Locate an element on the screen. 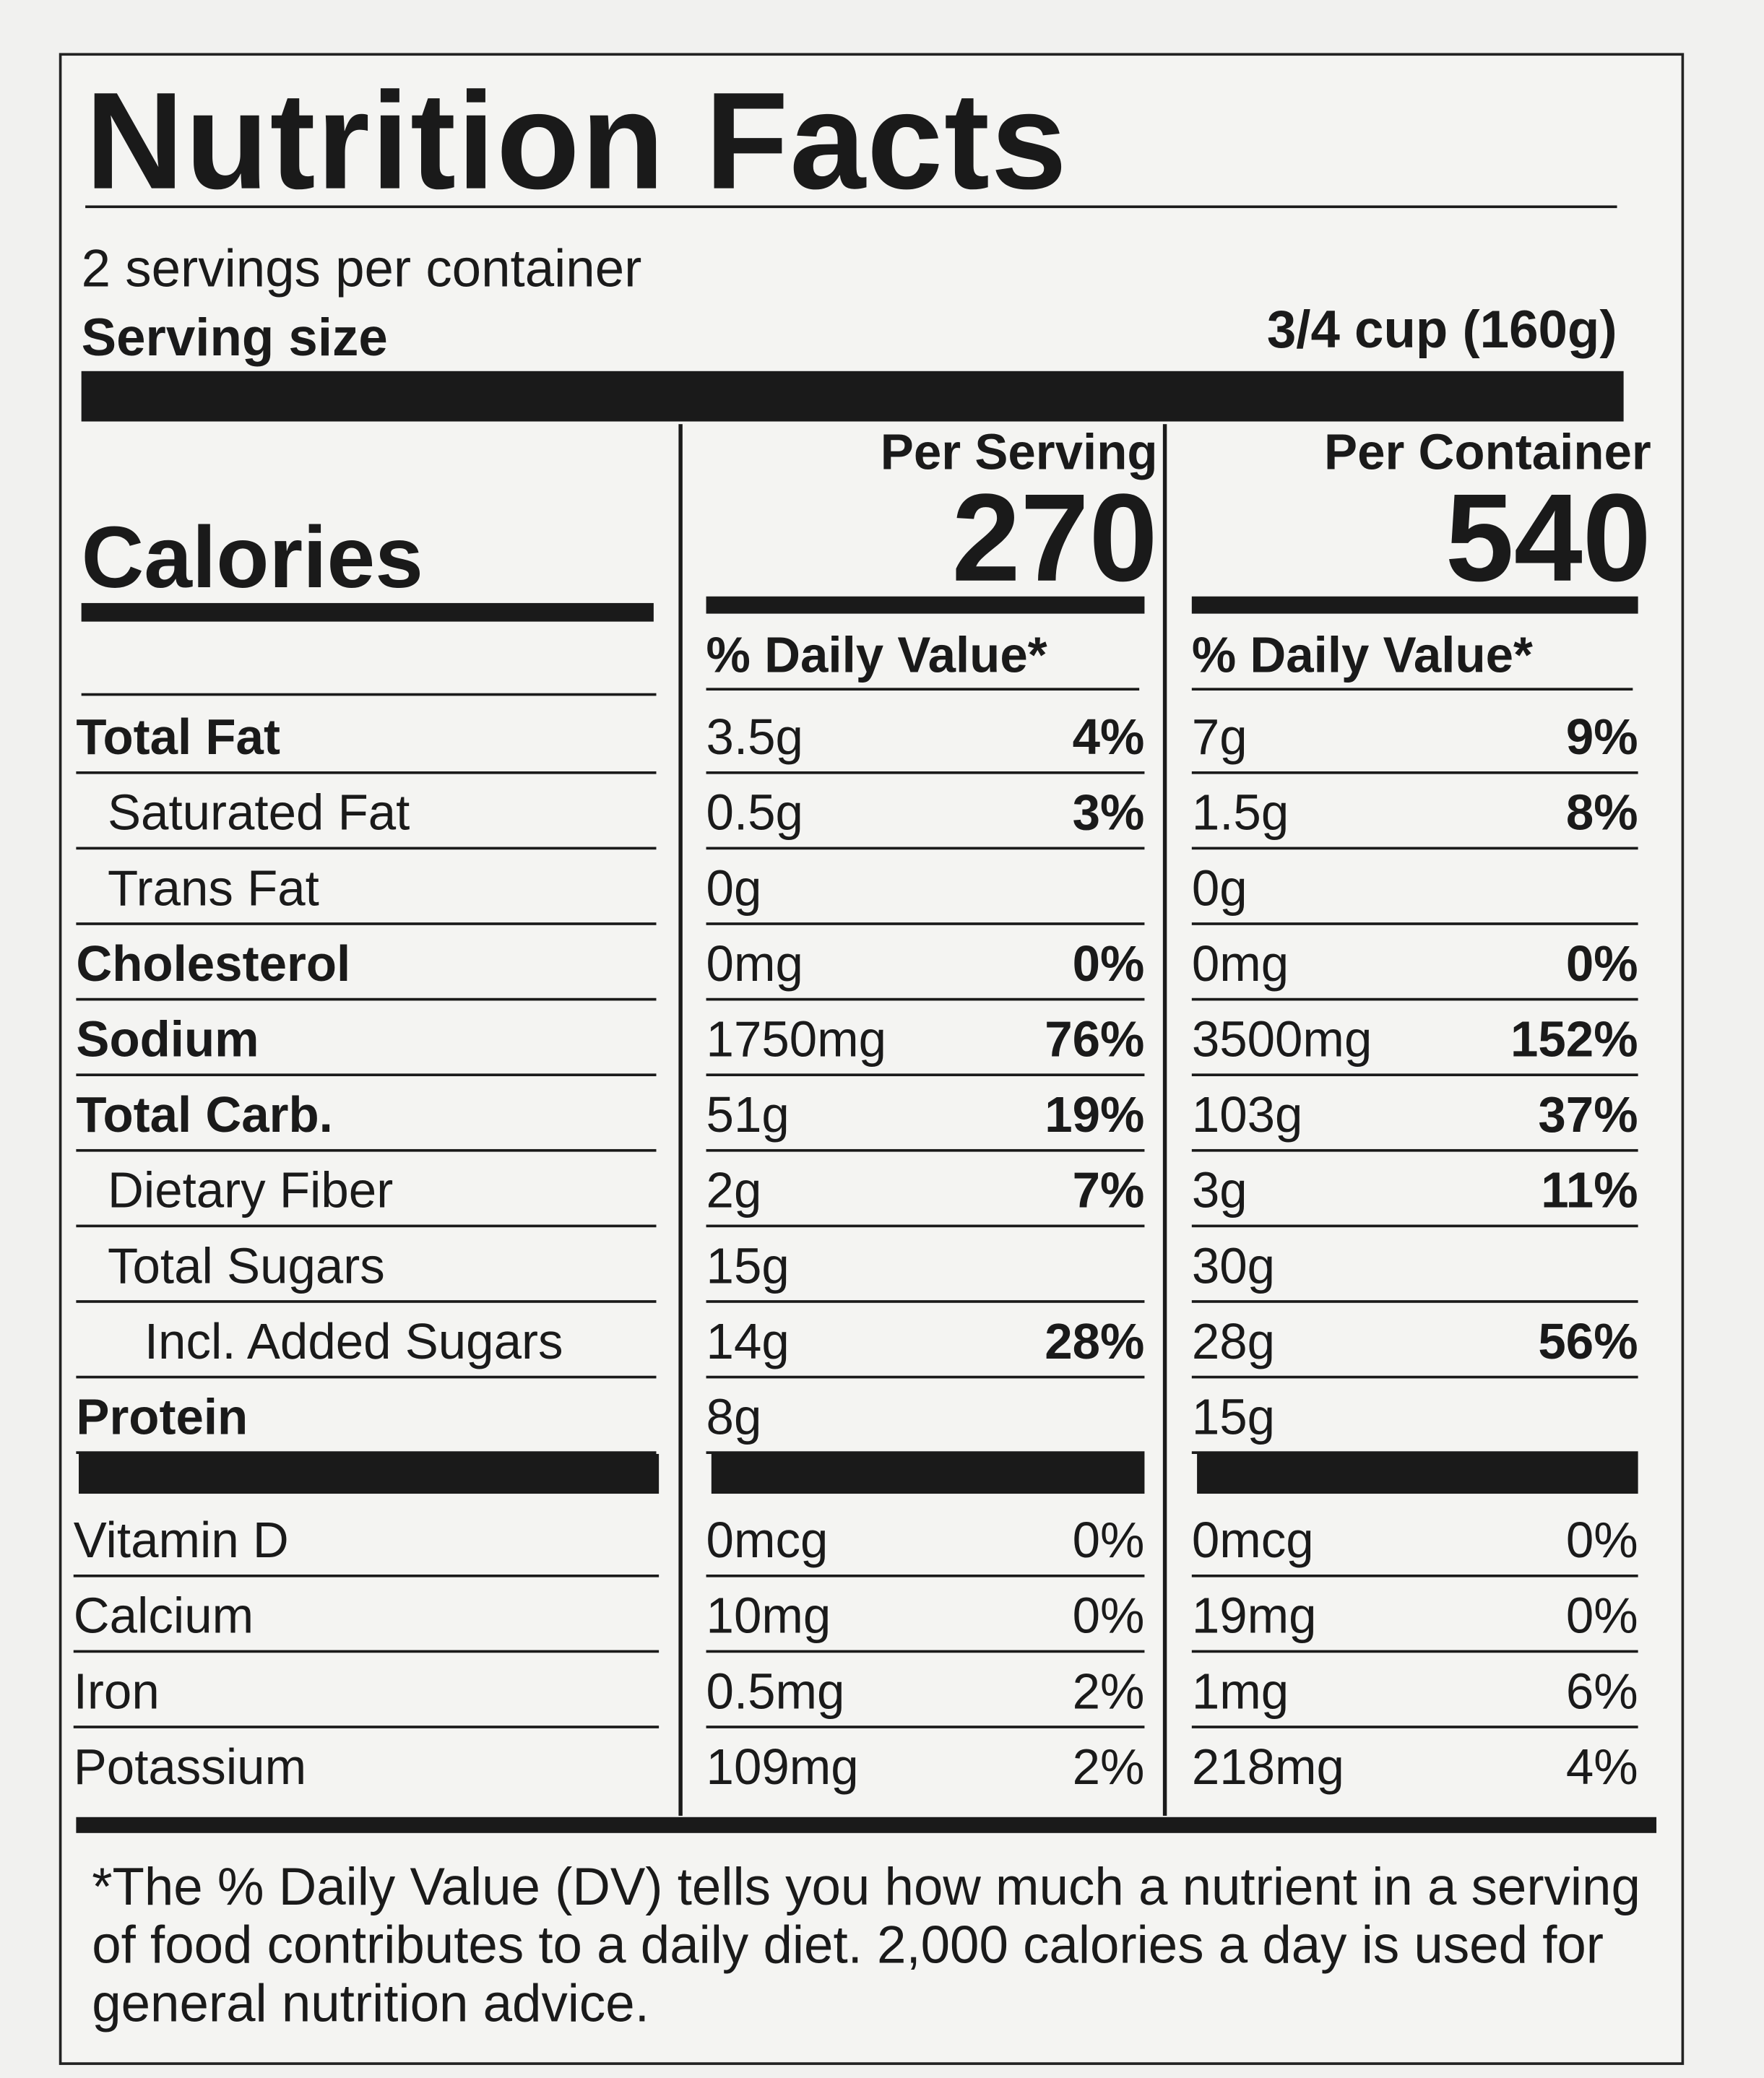  nutrient-name: Dietary Fiber is located at coordinates (251, 1192).